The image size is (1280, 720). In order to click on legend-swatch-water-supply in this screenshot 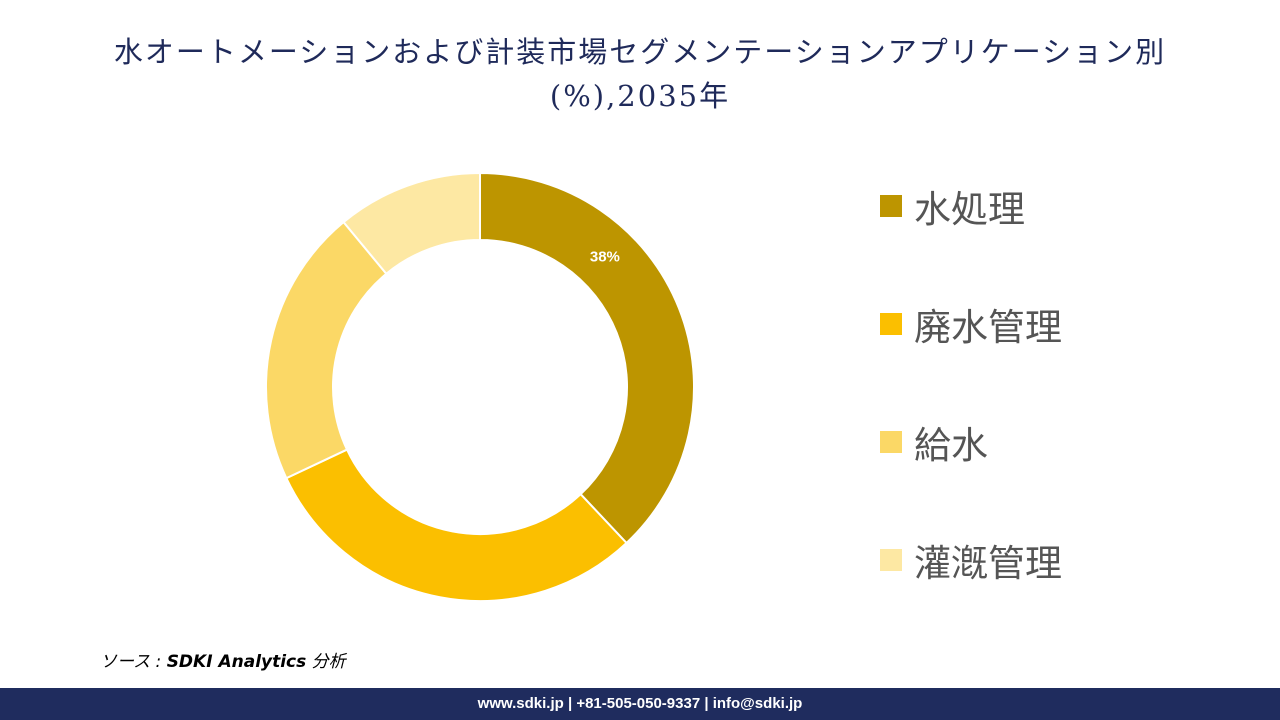, I will do `click(891, 442)`.